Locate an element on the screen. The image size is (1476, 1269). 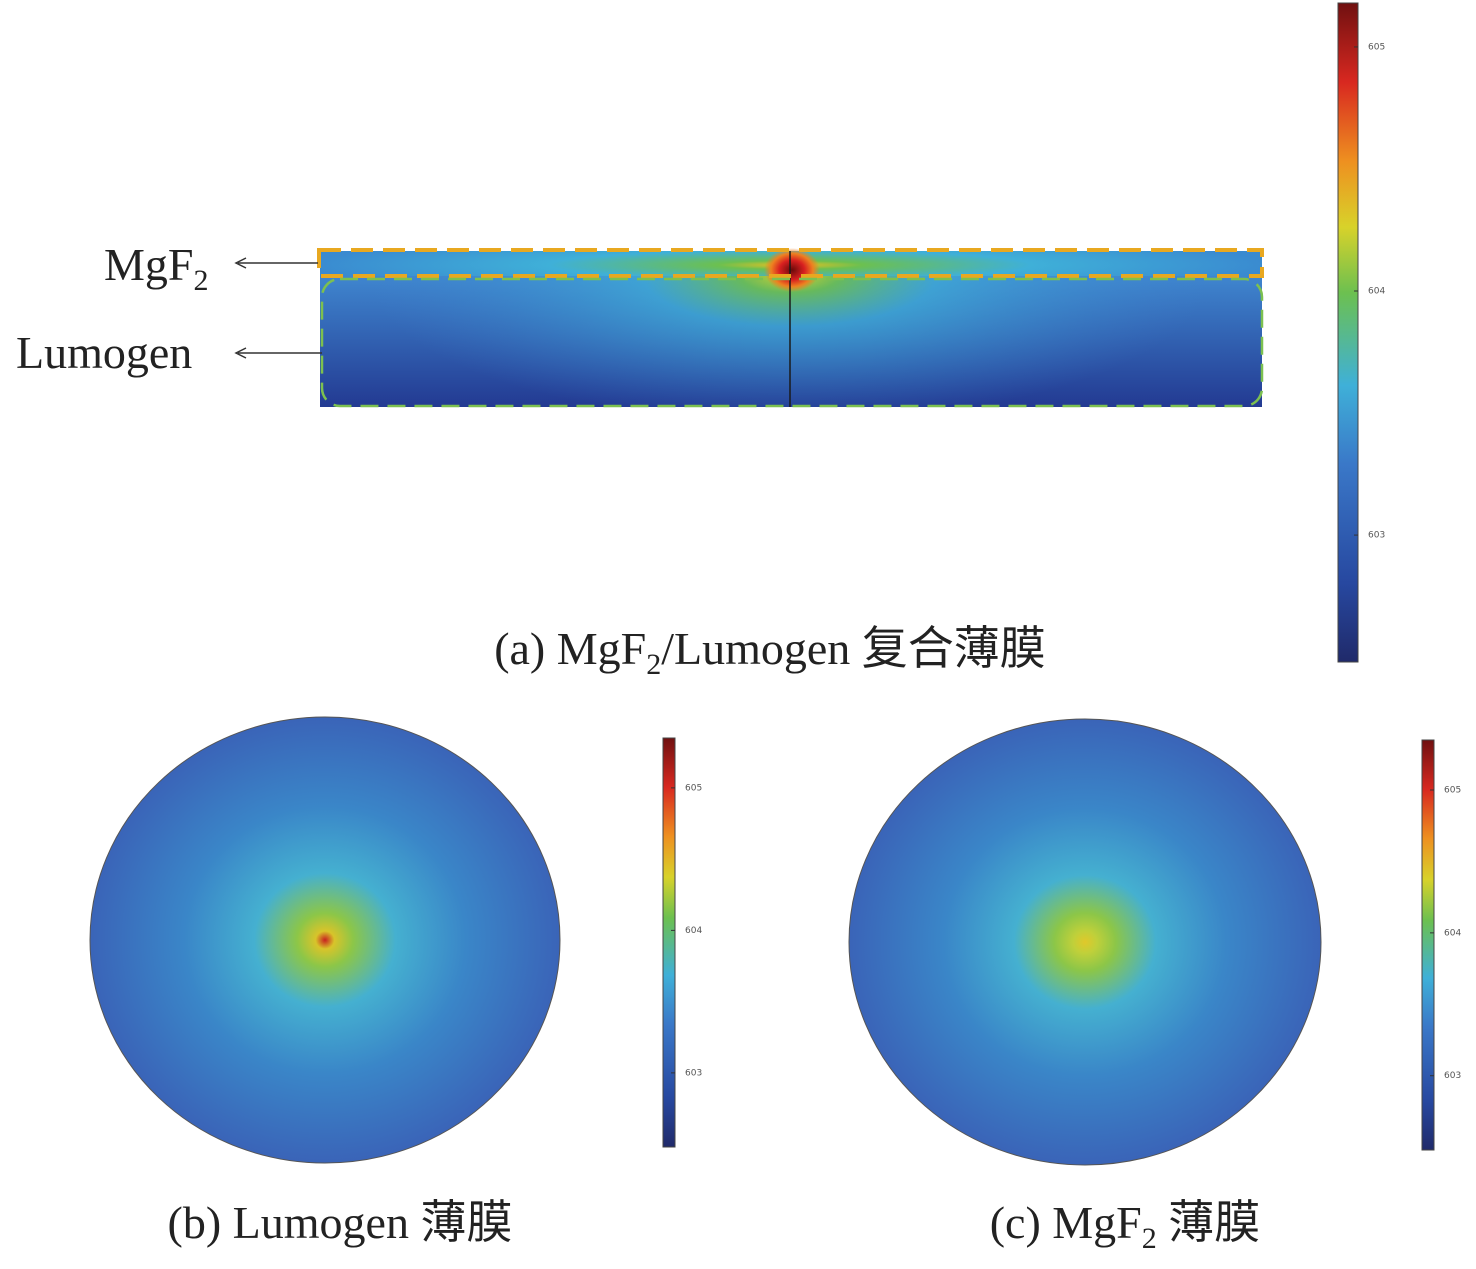
layer-label: Lumogen is located at coordinates (104, 352).